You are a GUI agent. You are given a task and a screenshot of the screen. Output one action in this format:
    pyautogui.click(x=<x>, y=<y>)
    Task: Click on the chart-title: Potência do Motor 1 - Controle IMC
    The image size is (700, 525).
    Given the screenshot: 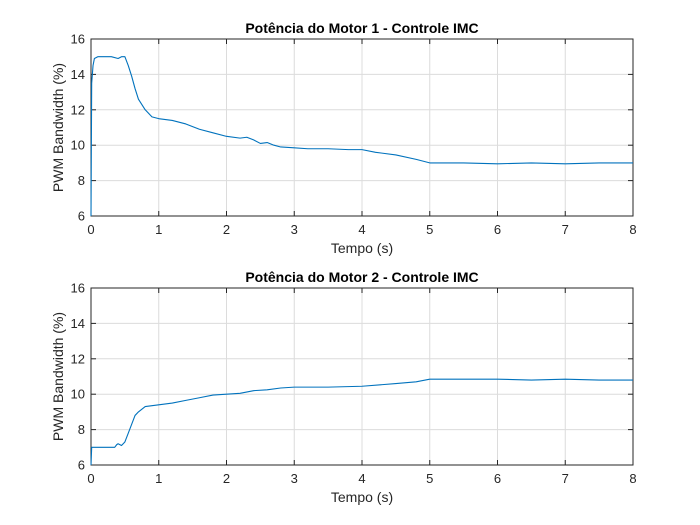 What is the action you would take?
    pyautogui.click(x=361, y=28)
    